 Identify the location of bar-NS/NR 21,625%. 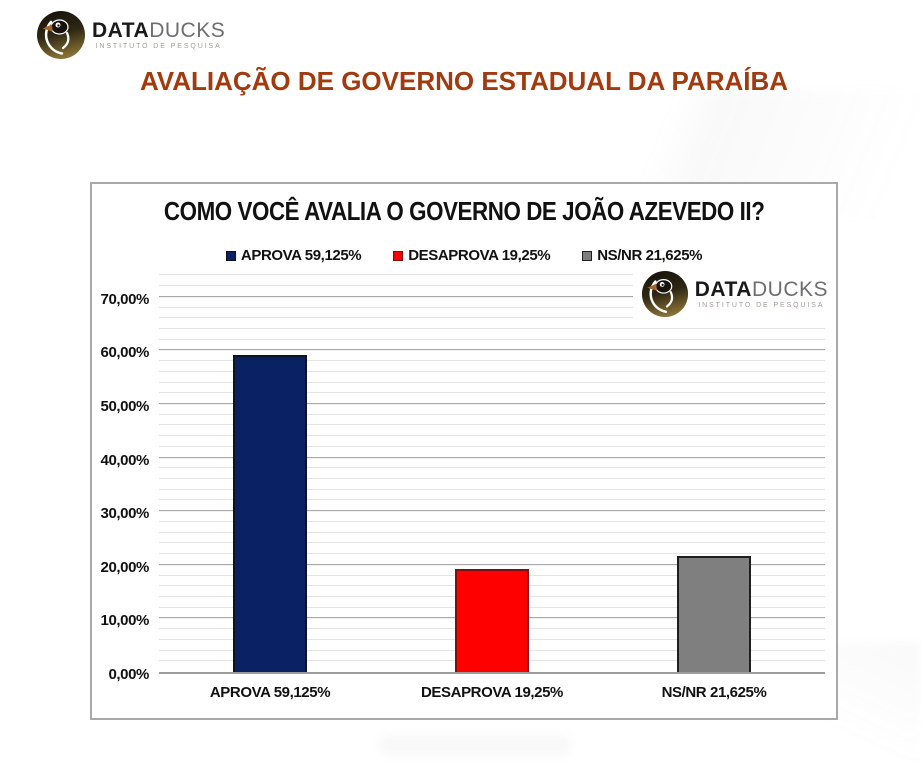
(714, 614).